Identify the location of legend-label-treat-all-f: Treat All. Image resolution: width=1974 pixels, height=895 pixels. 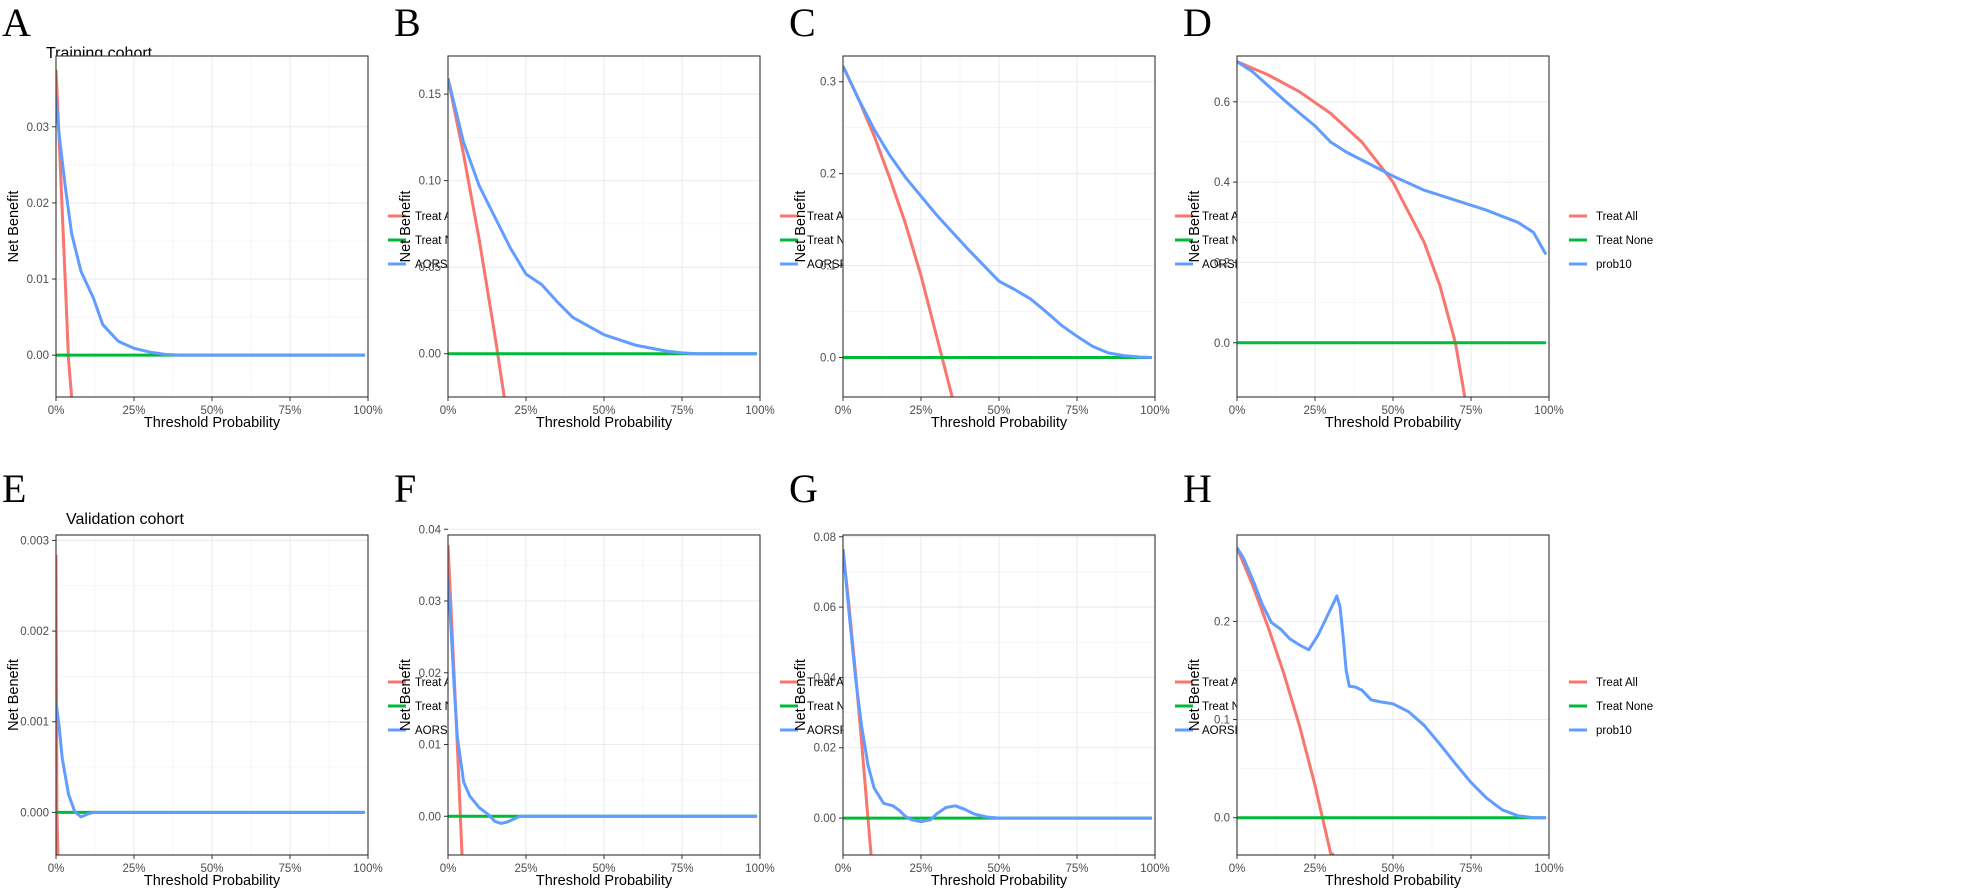
(828, 683).